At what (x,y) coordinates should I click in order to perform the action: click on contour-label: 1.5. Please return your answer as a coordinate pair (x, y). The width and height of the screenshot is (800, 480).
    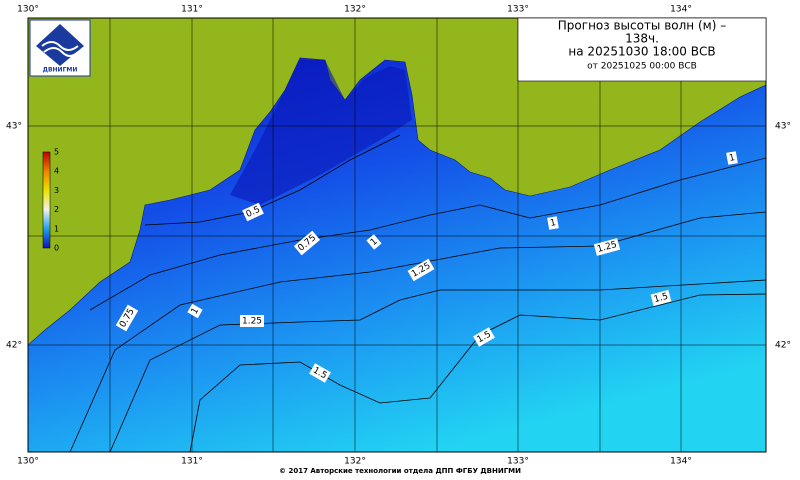
    Looking at the image, I should click on (661, 298).